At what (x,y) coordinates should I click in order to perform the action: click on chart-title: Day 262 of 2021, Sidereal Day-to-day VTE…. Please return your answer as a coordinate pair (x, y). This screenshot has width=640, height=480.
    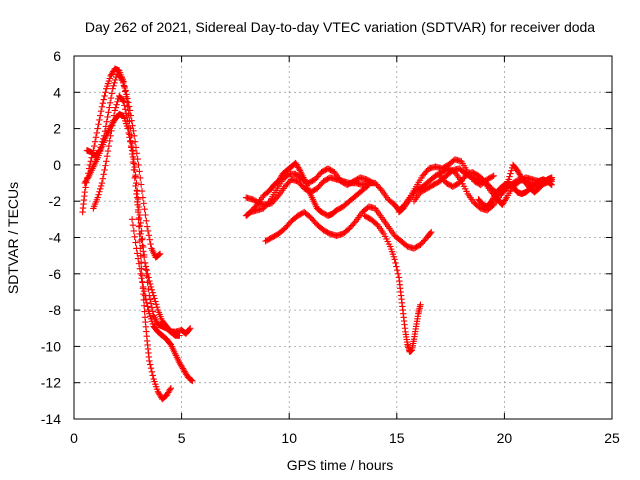
    Looking at the image, I should click on (340, 27).